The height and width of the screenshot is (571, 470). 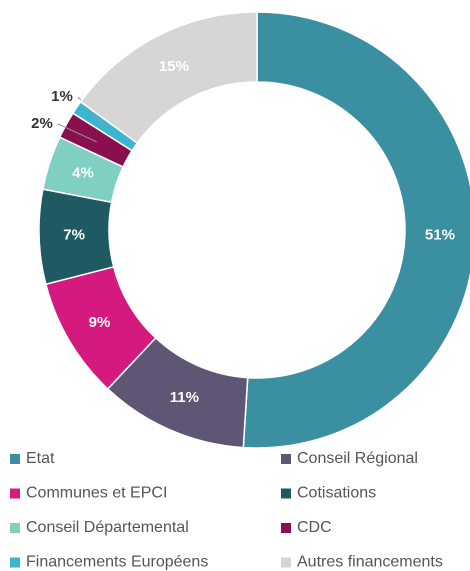 I want to click on data-label: 15%, so click(x=174, y=66).